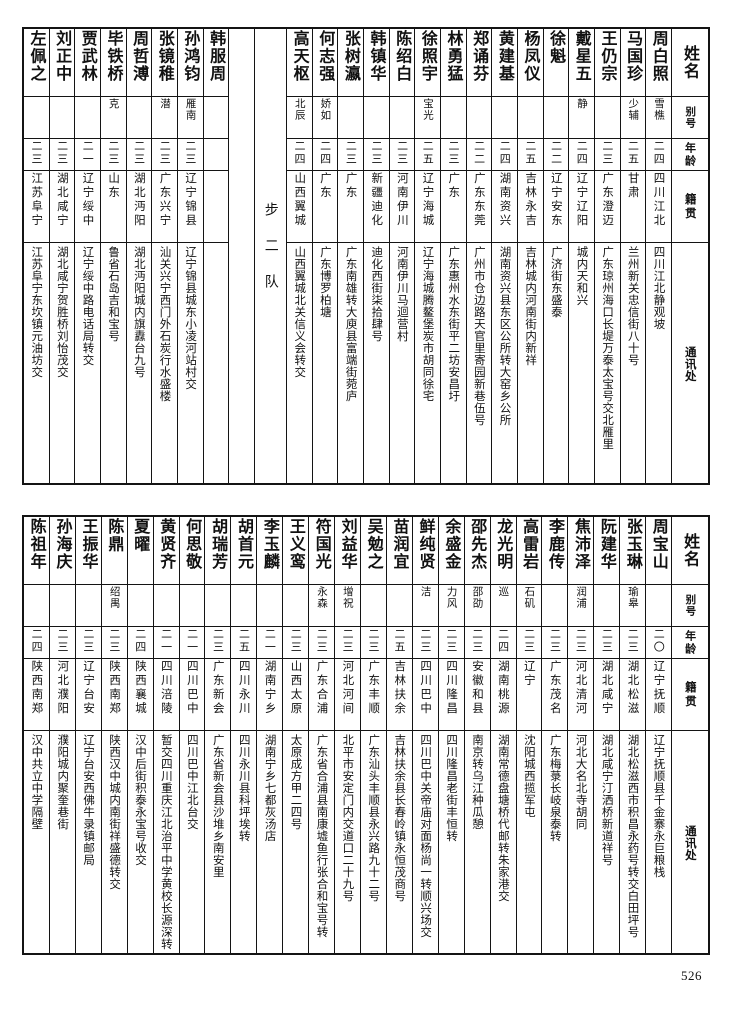 The height and width of the screenshot is (1024, 732). What do you see at coordinates (633, 735) in the screenshot?
I see `roster-entry-column: 张玉琳 瑜皋 二三 湖北松滋 湖北松滋西市积昌永药号转交白田坪号` at bounding box center [633, 735].